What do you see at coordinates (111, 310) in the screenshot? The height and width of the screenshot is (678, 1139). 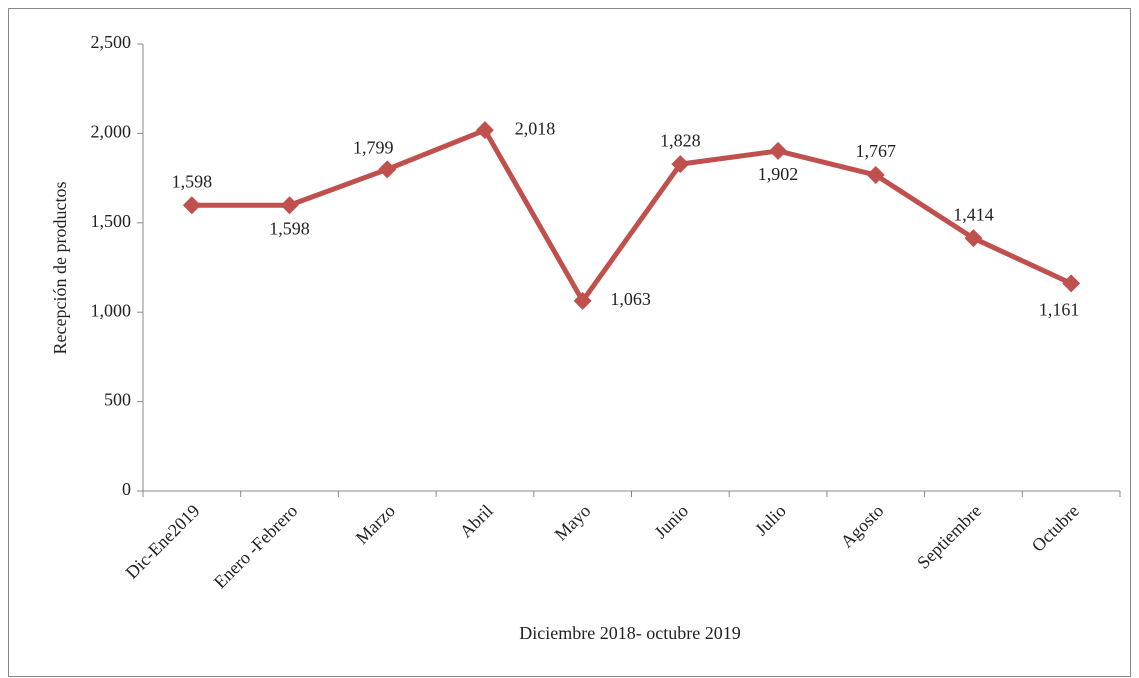 I see `y-tick-label: 1,000` at bounding box center [111, 310].